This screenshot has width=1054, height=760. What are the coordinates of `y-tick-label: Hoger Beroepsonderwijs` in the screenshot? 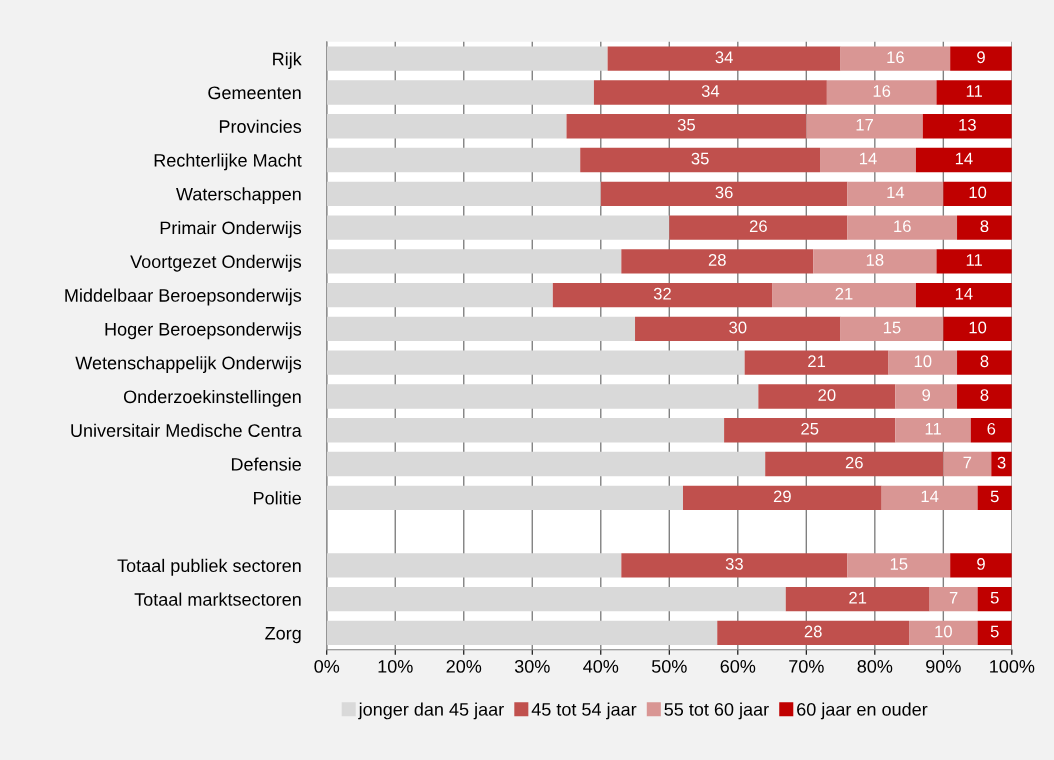 It's located at (203, 331).